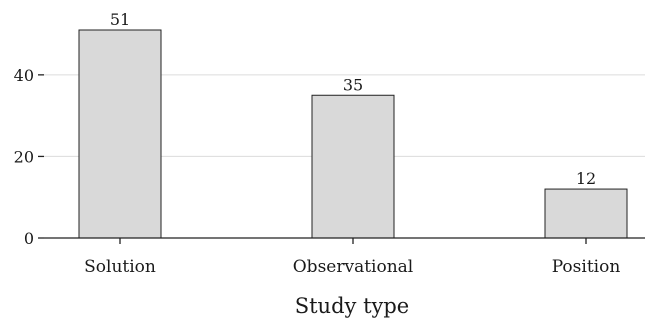  I want to click on value-label-solution: 51, so click(120, 19).